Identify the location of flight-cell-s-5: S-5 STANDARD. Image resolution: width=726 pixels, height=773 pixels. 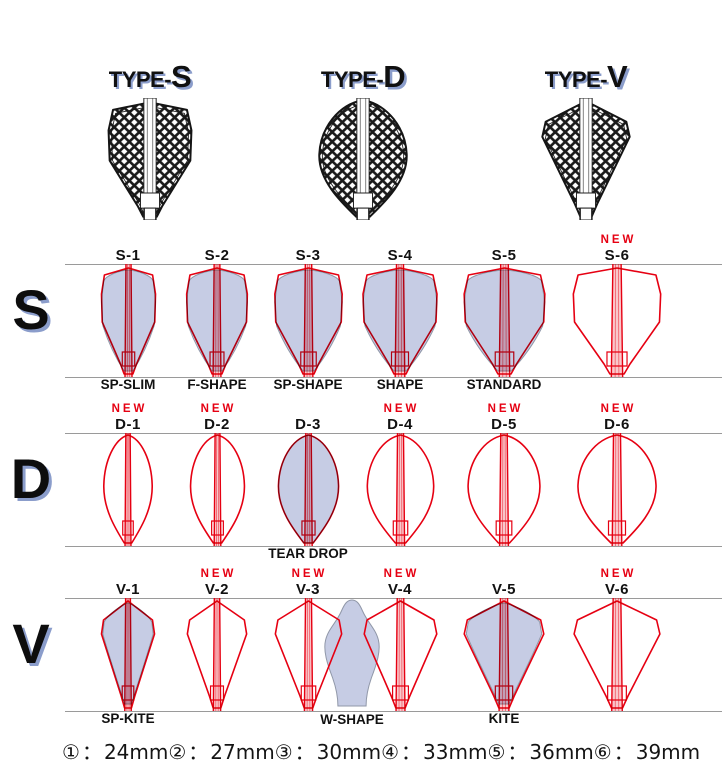
(504, 313).